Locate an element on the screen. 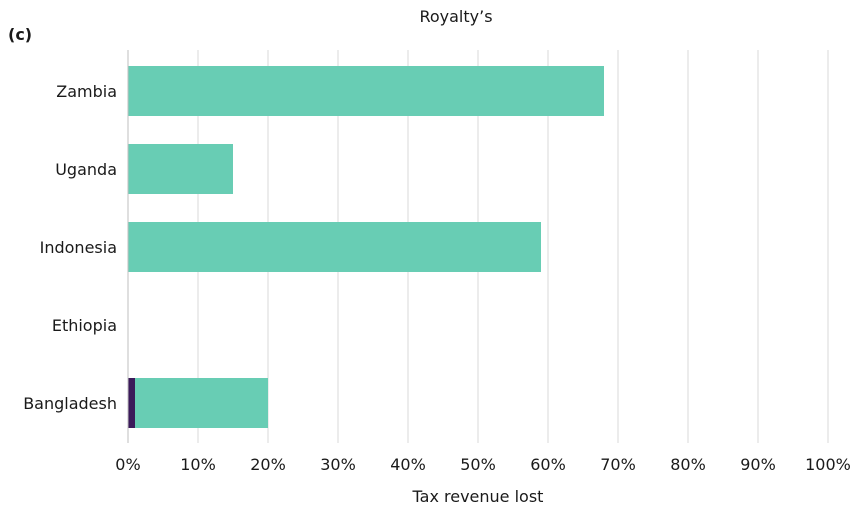  category-label-bangladesh: Bangladesh is located at coordinates (70, 403).